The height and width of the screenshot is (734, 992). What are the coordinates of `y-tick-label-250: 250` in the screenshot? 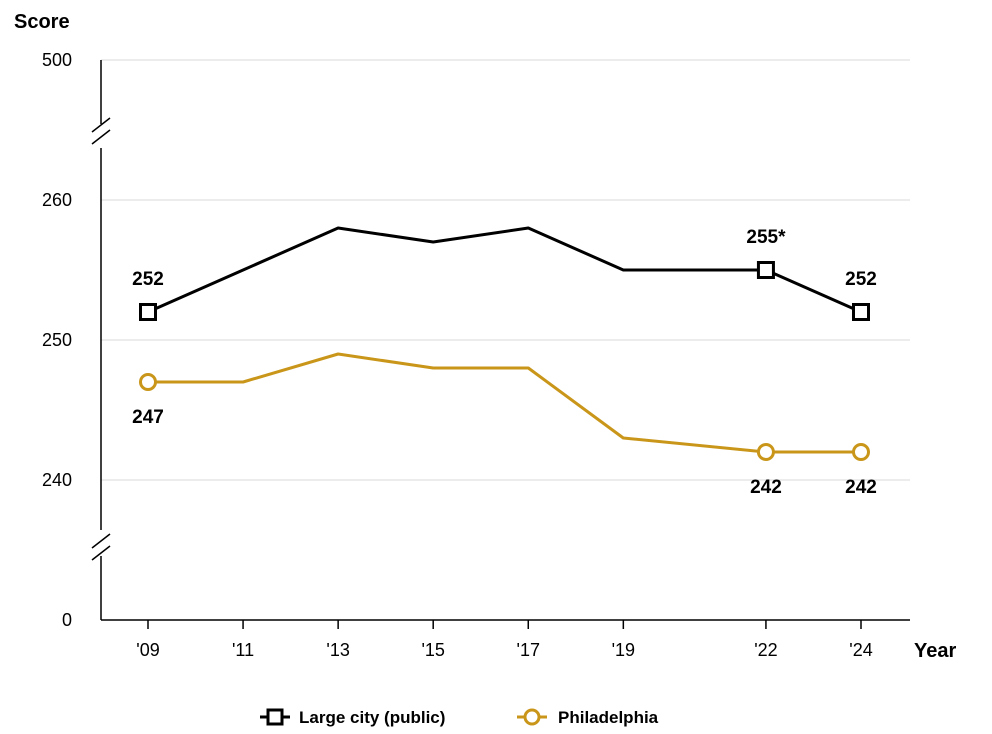 It's located at (57, 340).